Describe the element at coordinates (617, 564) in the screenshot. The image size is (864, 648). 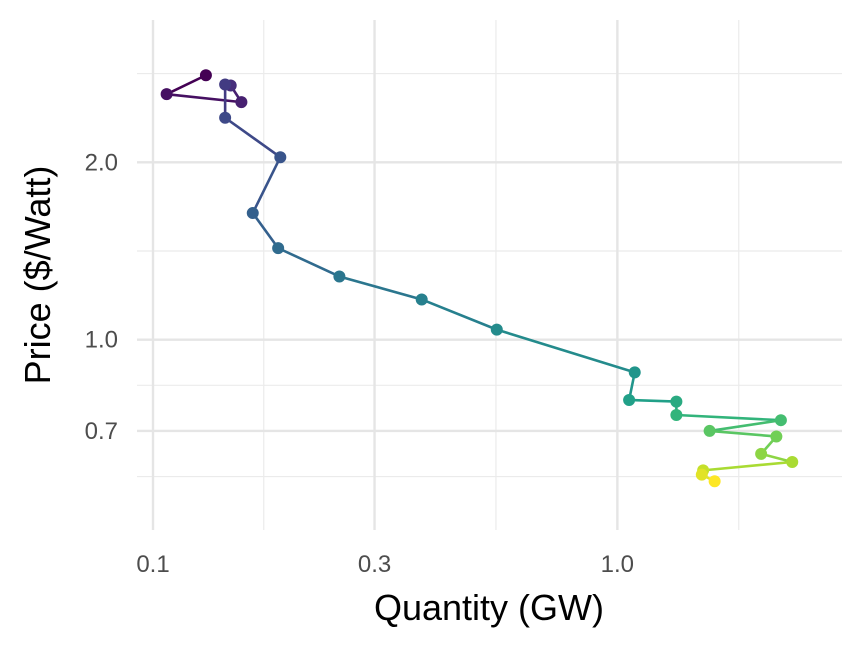
I see `x-tick-label: 1.0` at that location.